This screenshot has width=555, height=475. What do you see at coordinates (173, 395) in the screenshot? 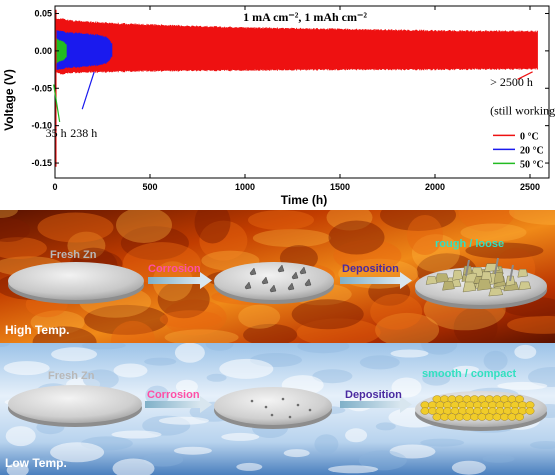
I see `corrosion-label-low: Corrosion` at bounding box center [173, 395].